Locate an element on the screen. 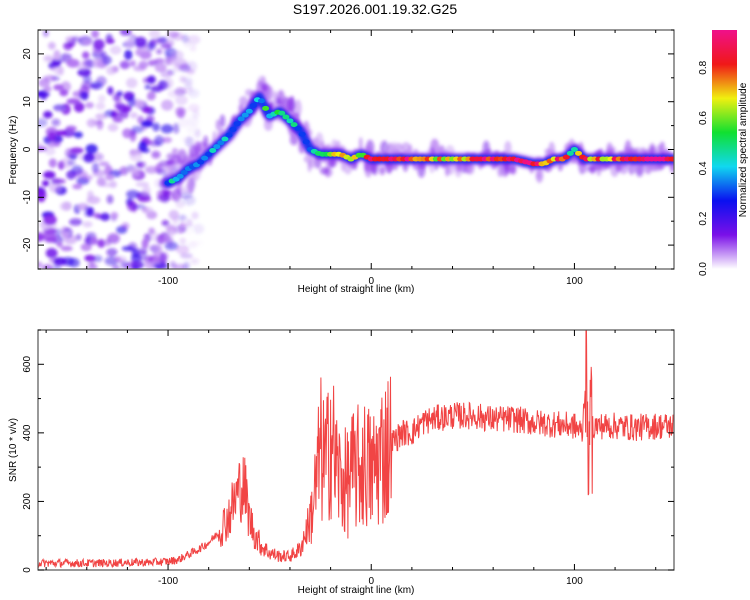  y-tick-label: 600 is located at coordinates (27, 364).